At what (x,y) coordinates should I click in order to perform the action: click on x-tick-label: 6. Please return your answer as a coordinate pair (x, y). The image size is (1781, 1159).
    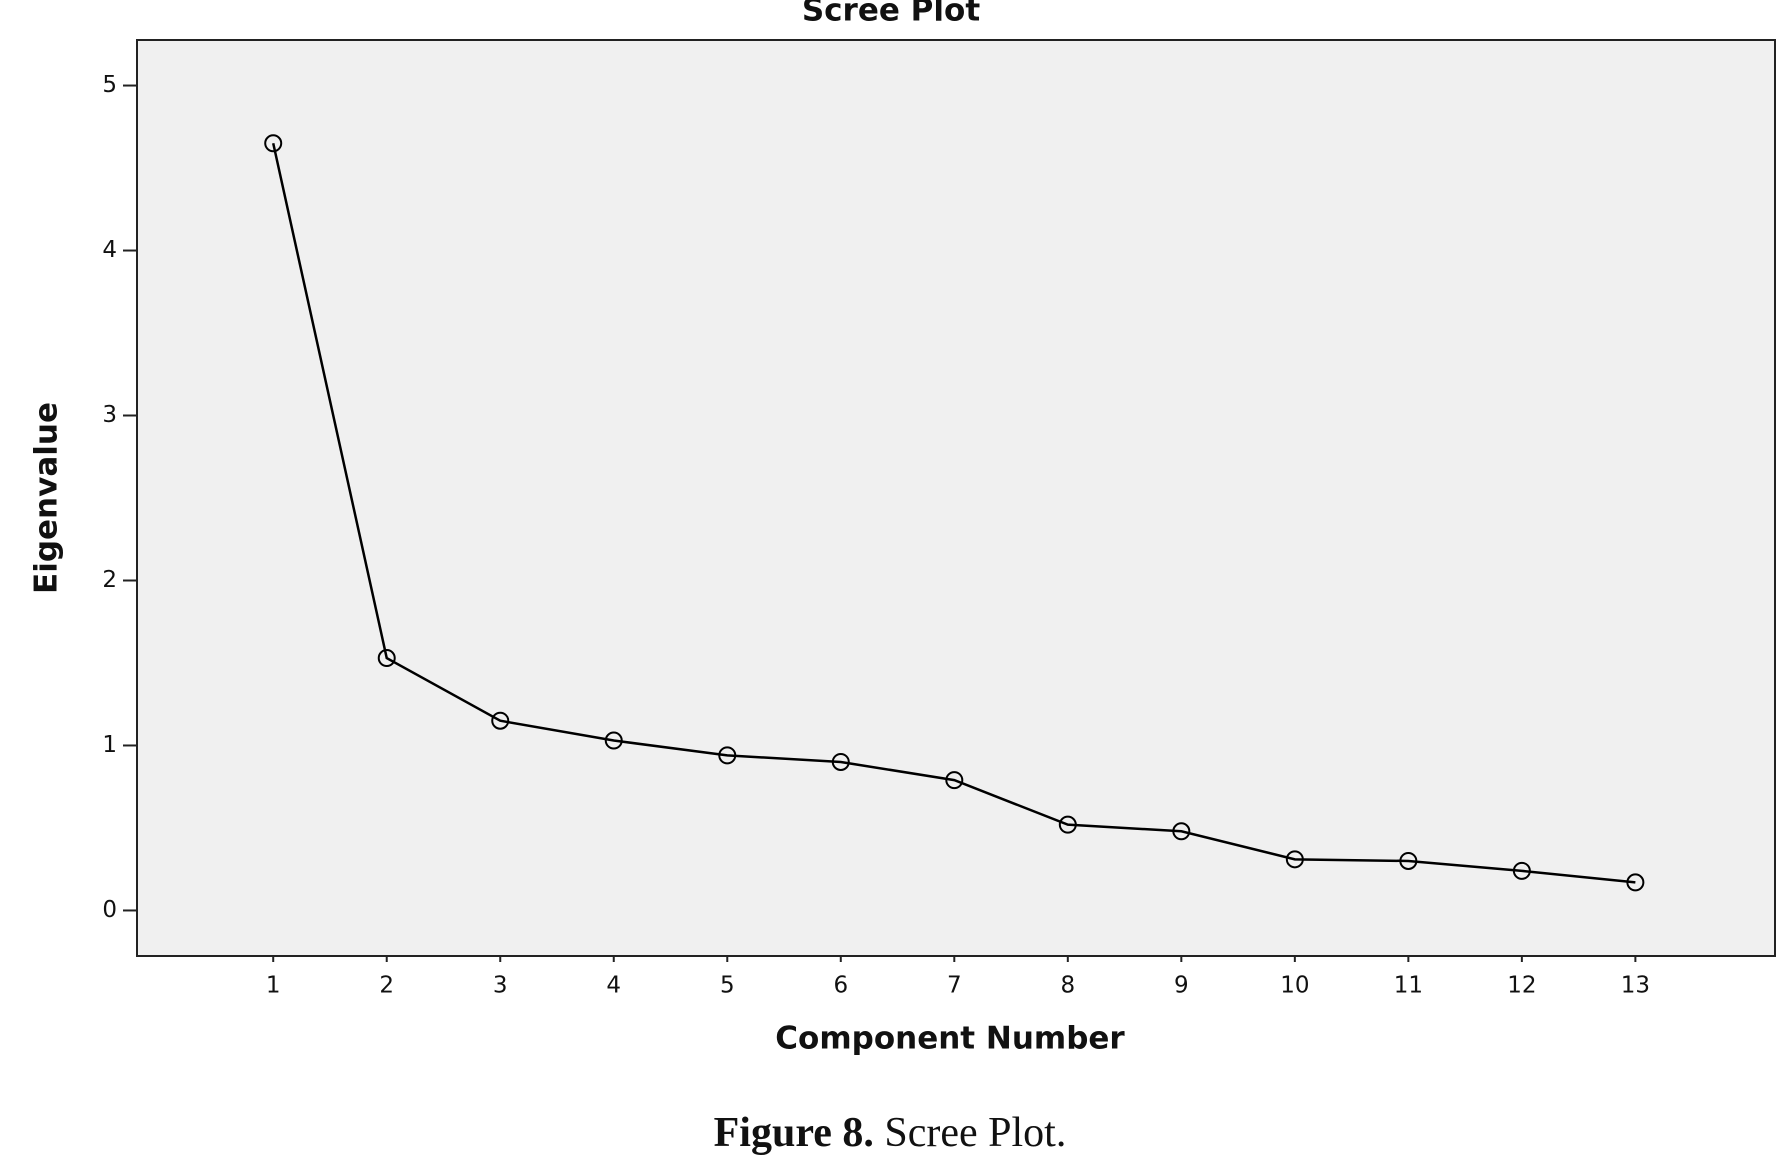
    Looking at the image, I should click on (840, 986).